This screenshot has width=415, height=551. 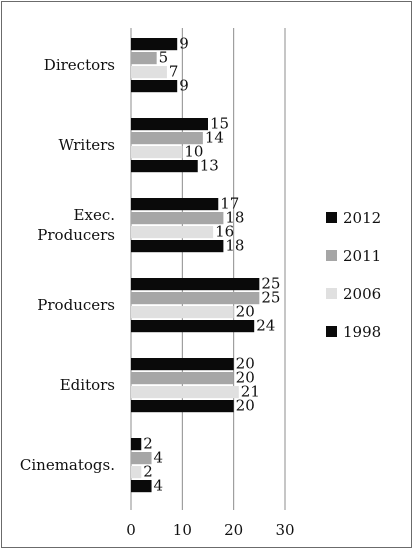 What do you see at coordinates (94, 215) in the screenshot?
I see `category-label-line: Exec.` at bounding box center [94, 215].